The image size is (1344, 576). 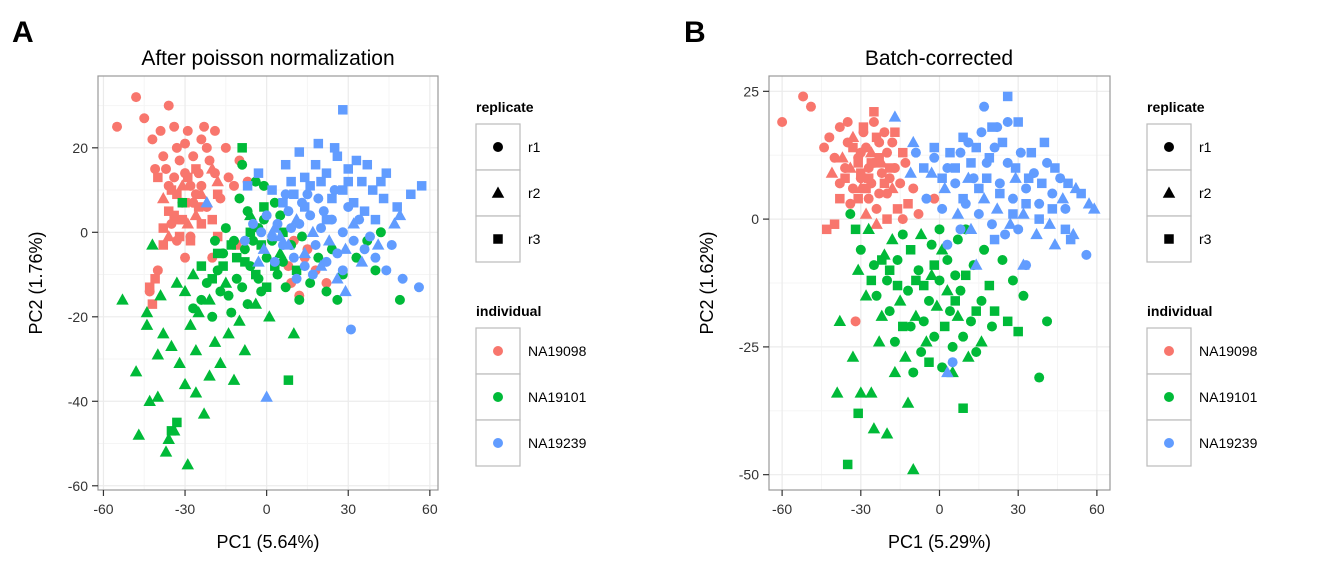 What do you see at coordinates (939, 542) in the screenshot?
I see `x-axis-label-b: PC1 (5.29%)` at bounding box center [939, 542].